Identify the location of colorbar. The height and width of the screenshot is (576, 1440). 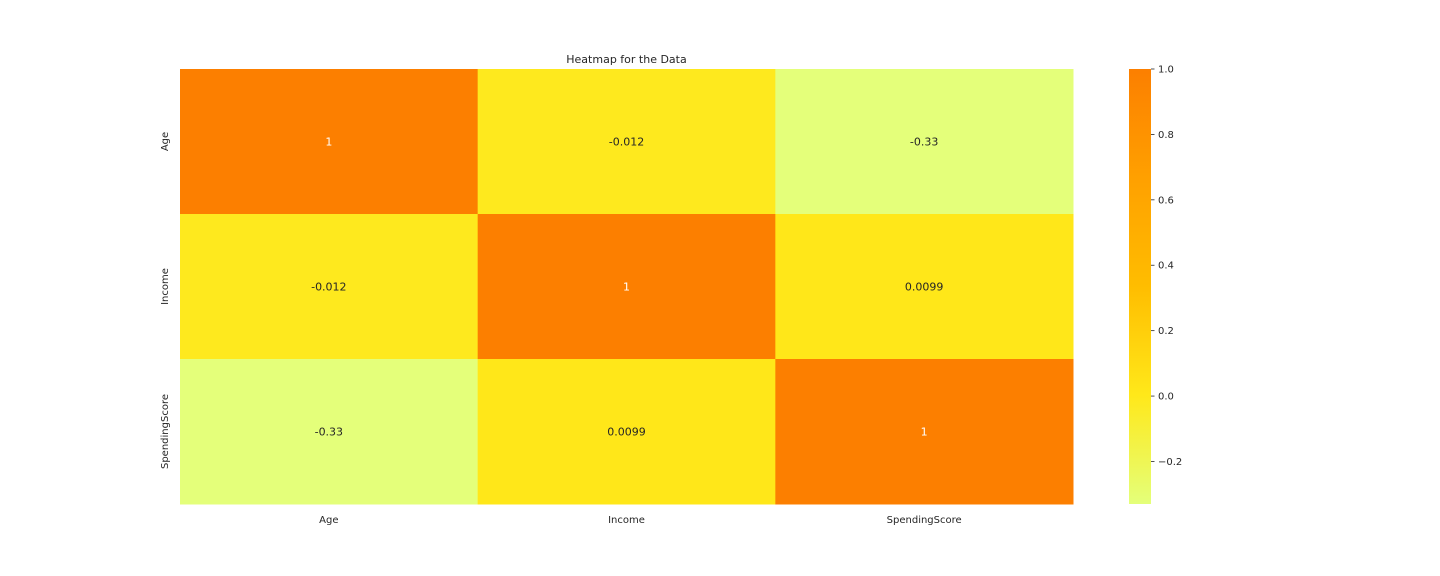
(1140, 286).